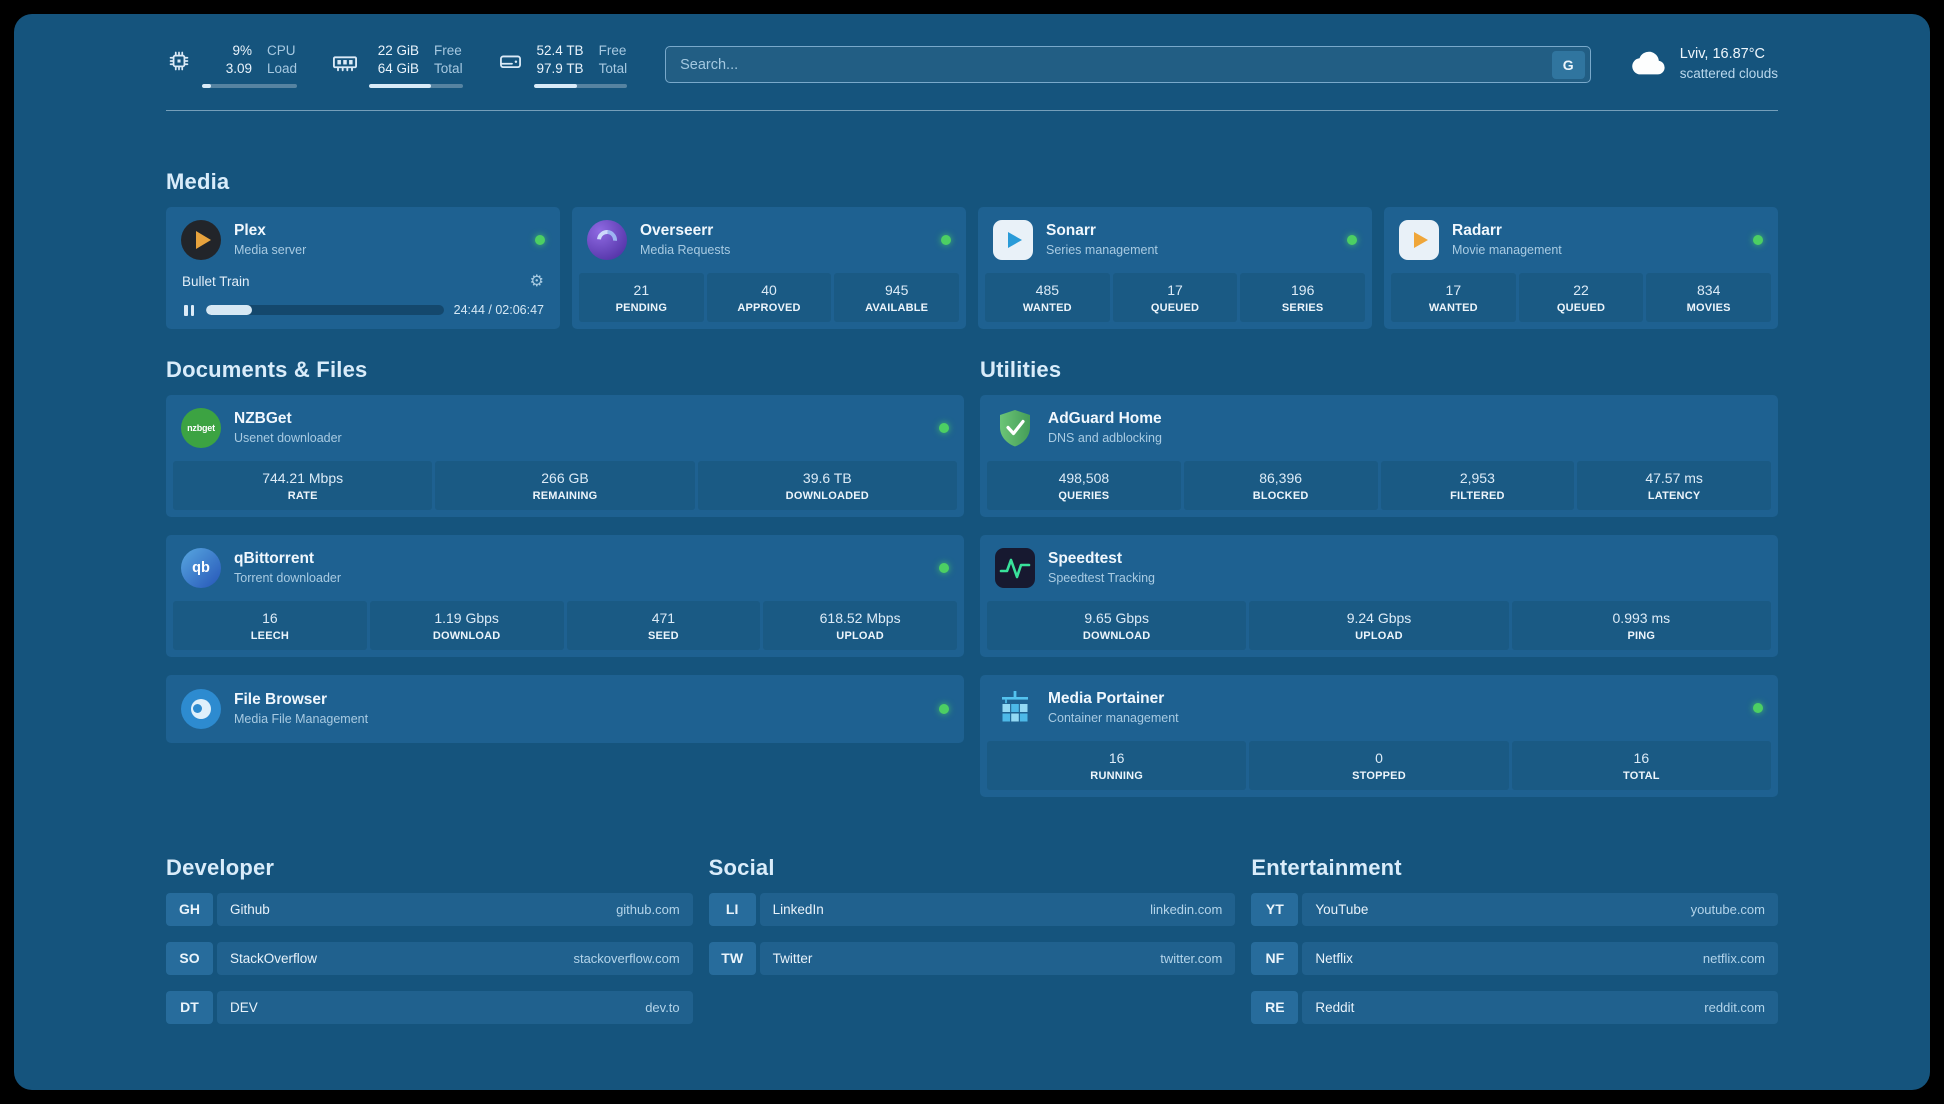 The width and height of the screenshot is (1944, 1104). Describe the element at coordinates (1708, 307) in the screenshot. I see `stat-label: MOVIES` at that location.